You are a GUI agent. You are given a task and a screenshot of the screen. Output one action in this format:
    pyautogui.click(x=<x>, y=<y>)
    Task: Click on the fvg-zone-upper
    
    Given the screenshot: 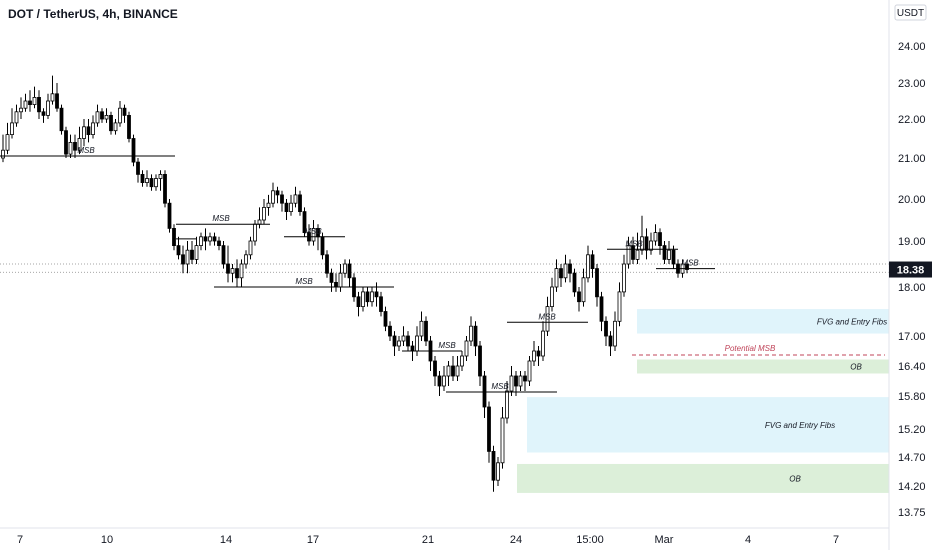 What is the action you would take?
    pyautogui.click(x=763, y=321)
    